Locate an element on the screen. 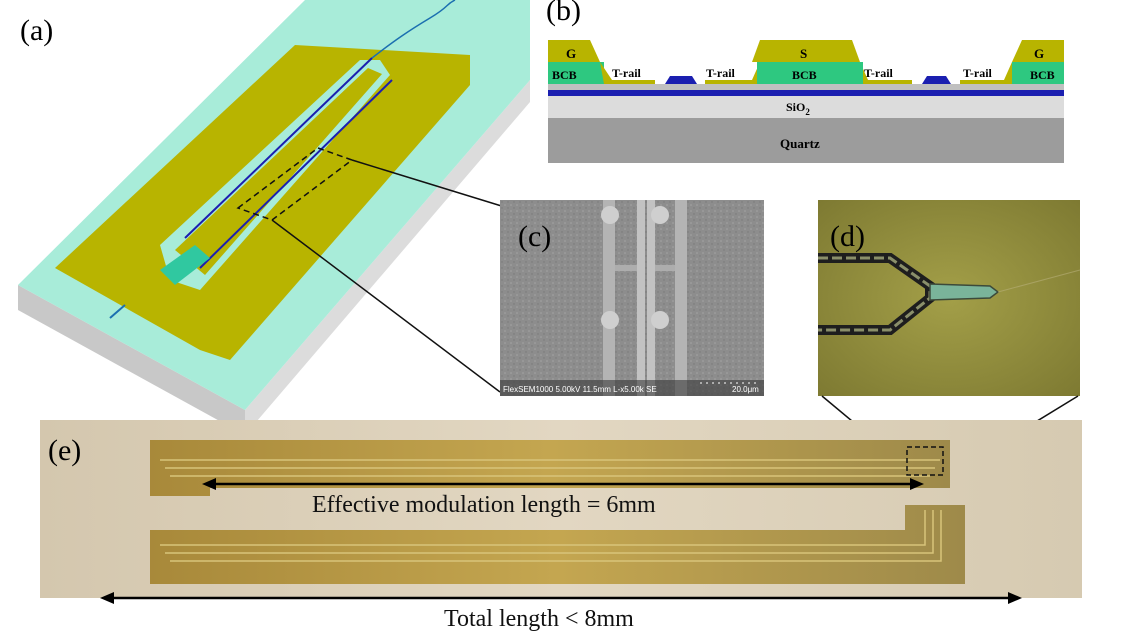 The height and width of the screenshot is (642, 1126). sem-caption: FlexSEM1000 5.00kV 11.5mm L-x5.00k SE is located at coordinates (580, 389).